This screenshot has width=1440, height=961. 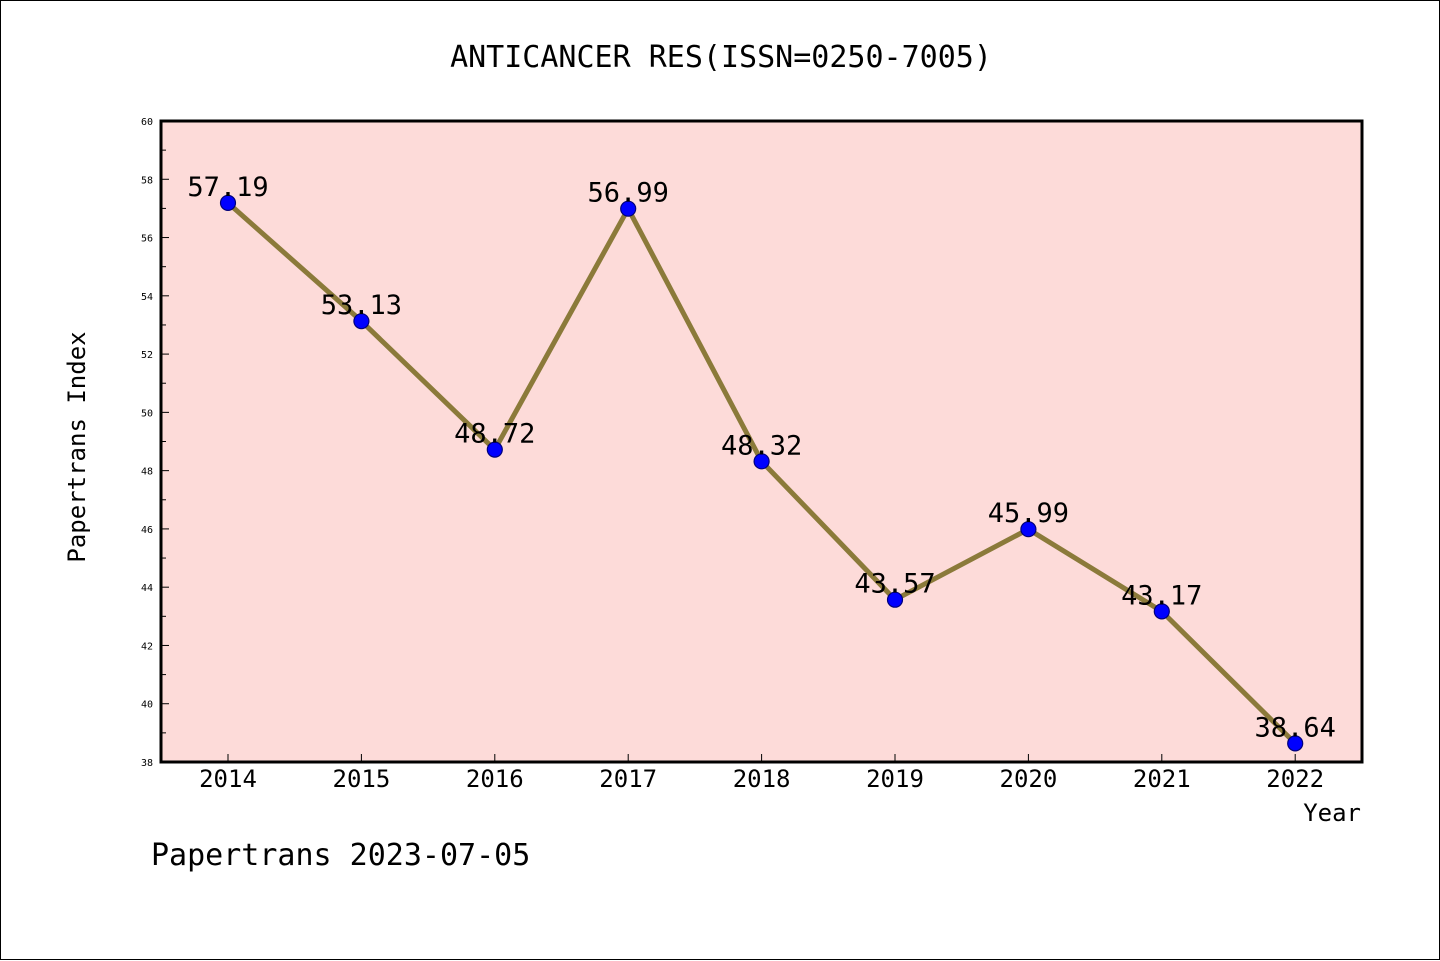 What do you see at coordinates (362, 779) in the screenshot?
I see `x-tick-label: 2015` at bounding box center [362, 779].